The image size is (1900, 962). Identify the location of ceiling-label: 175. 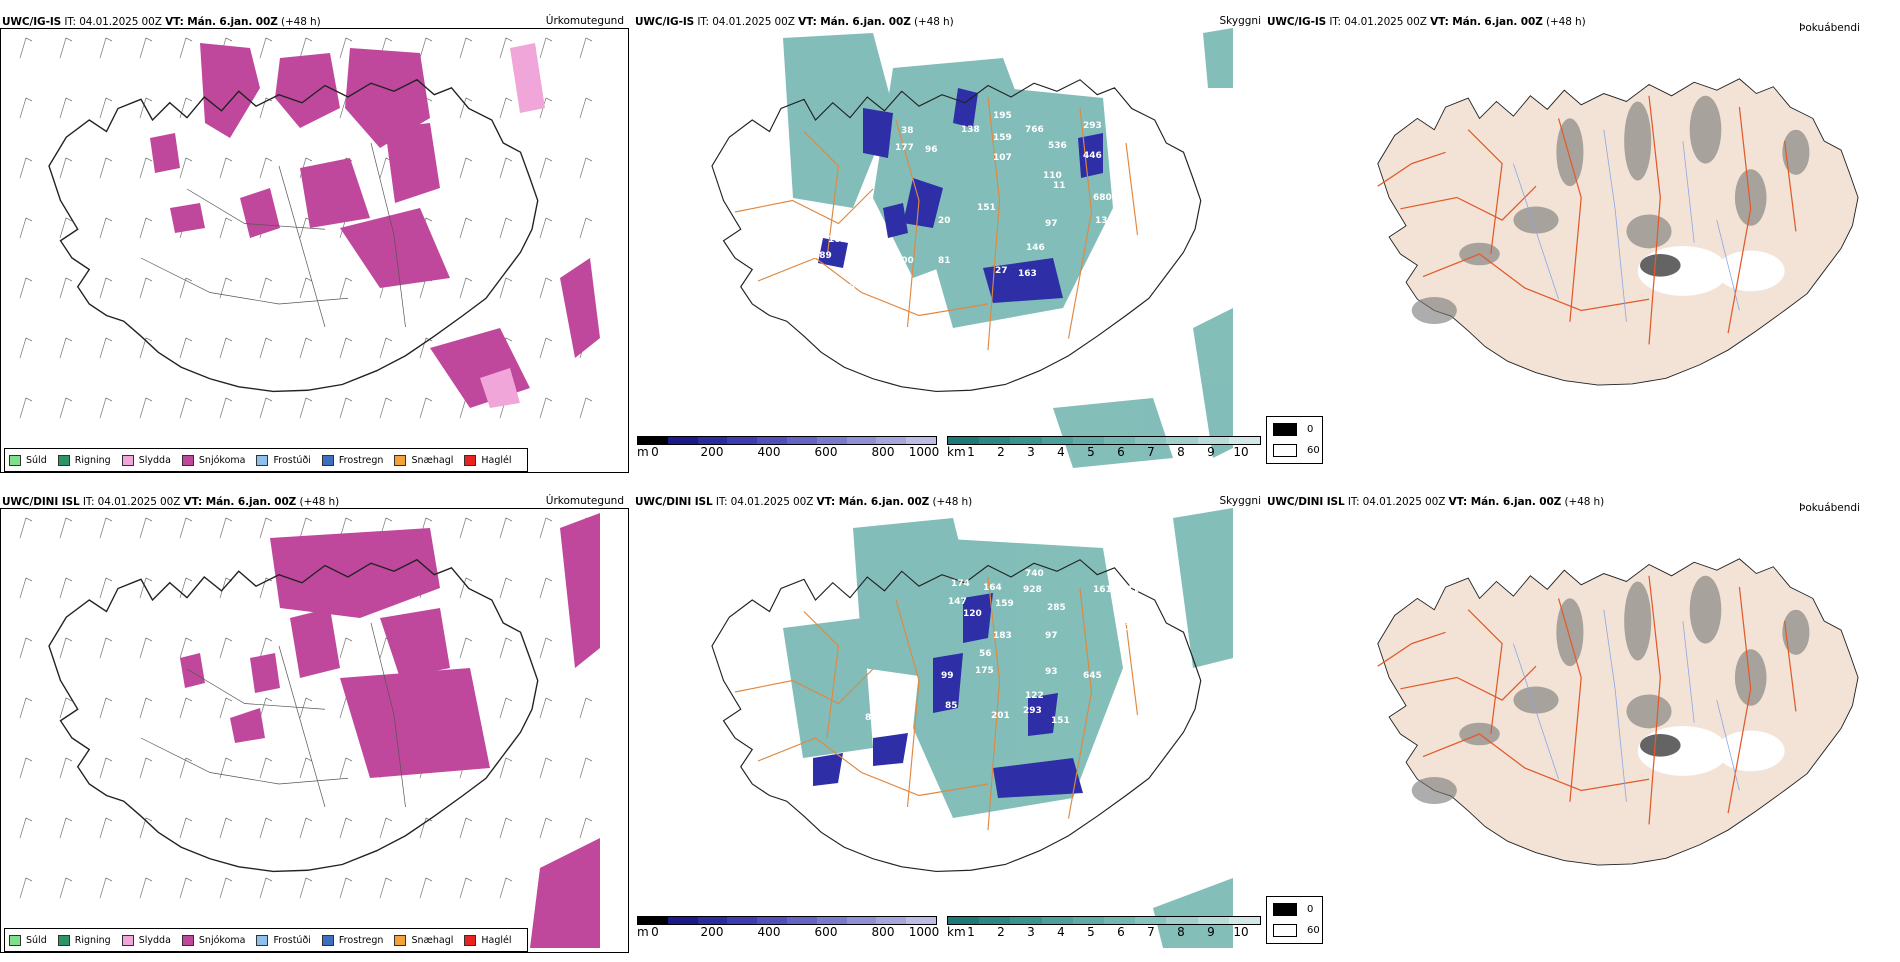
(984, 671).